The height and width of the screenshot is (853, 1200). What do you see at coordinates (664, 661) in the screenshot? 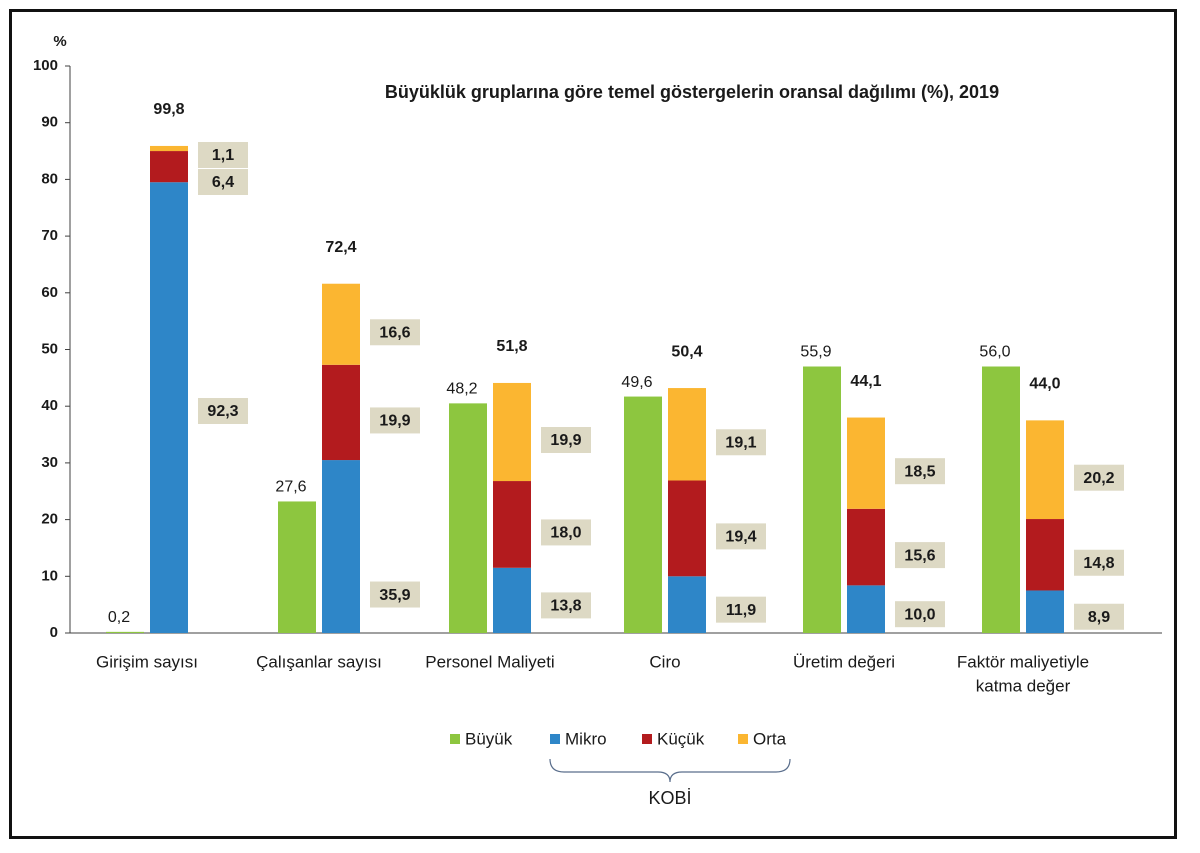
I see `x-category-label: Ciro` at bounding box center [664, 661].